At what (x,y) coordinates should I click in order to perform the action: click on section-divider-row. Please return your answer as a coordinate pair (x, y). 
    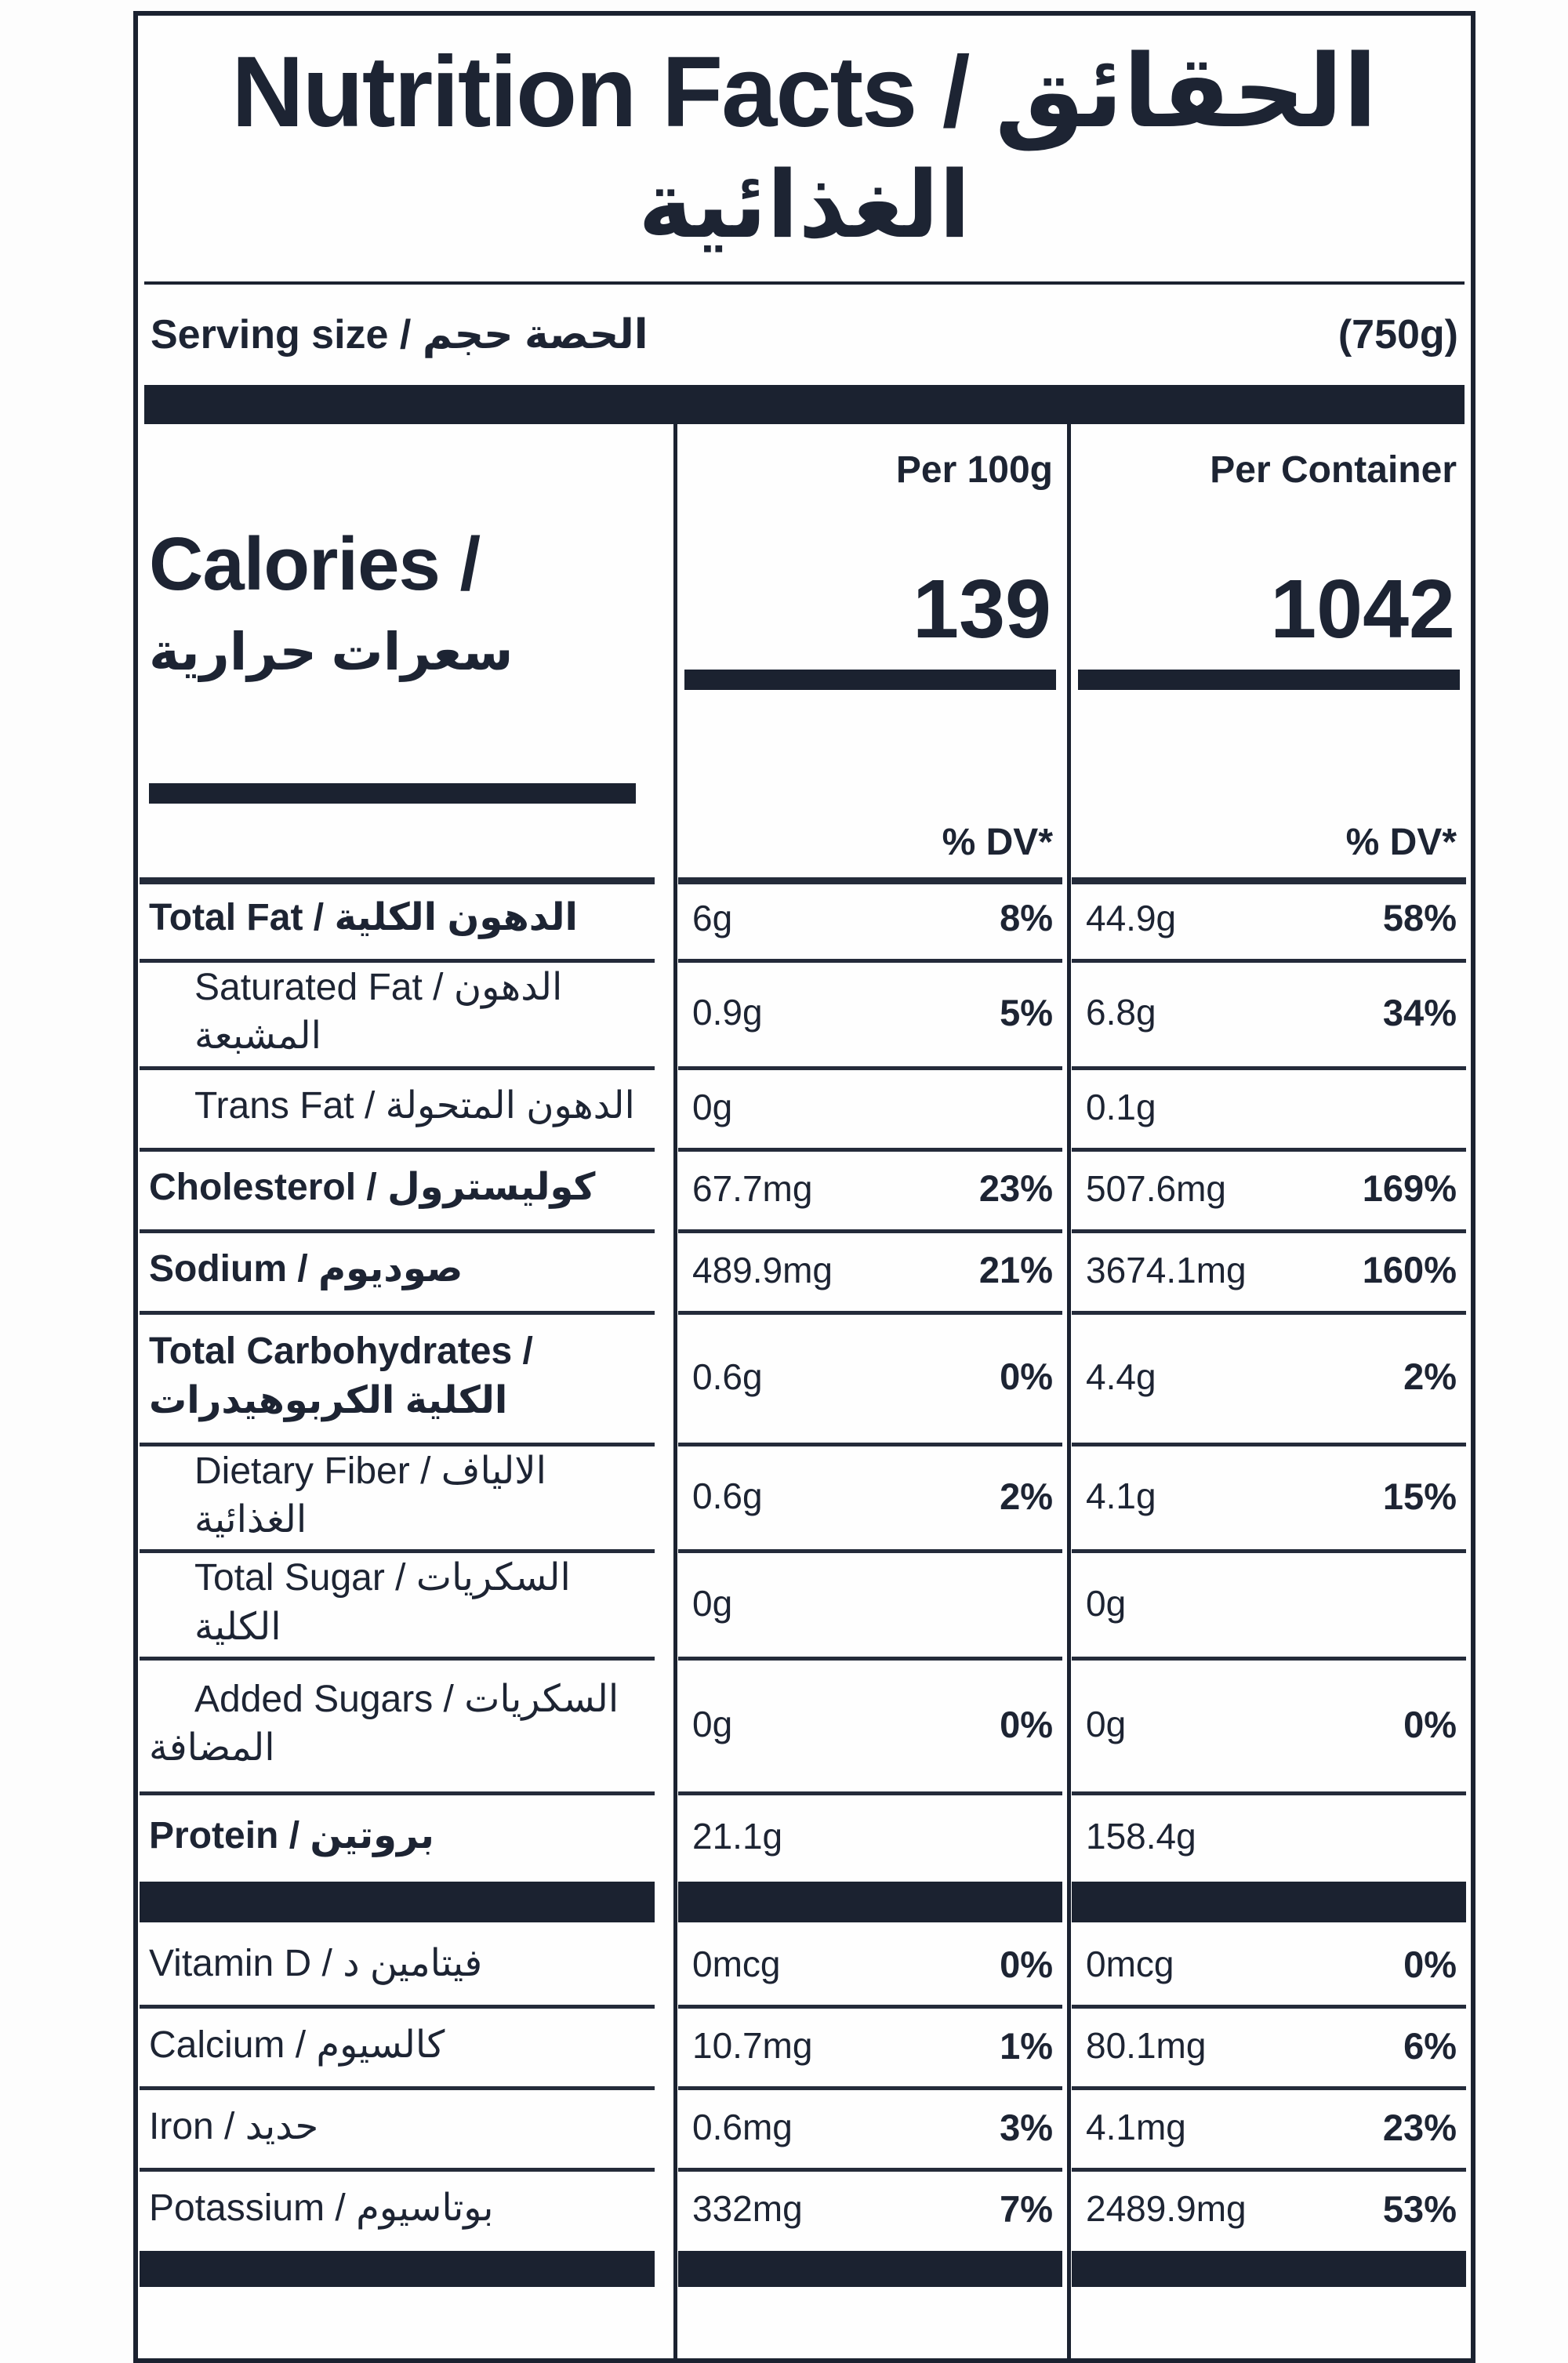
    Looking at the image, I should click on (804, 1902).